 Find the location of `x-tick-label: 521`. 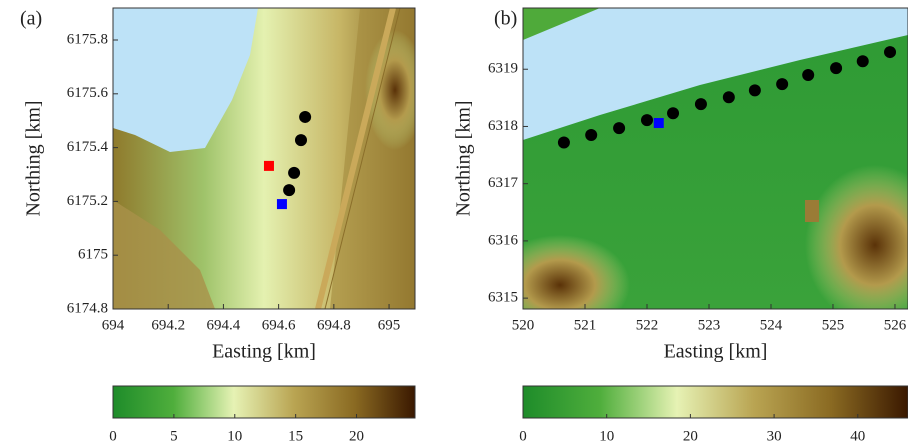

x-tick-label: 521 is located at coordinates (585, 325).